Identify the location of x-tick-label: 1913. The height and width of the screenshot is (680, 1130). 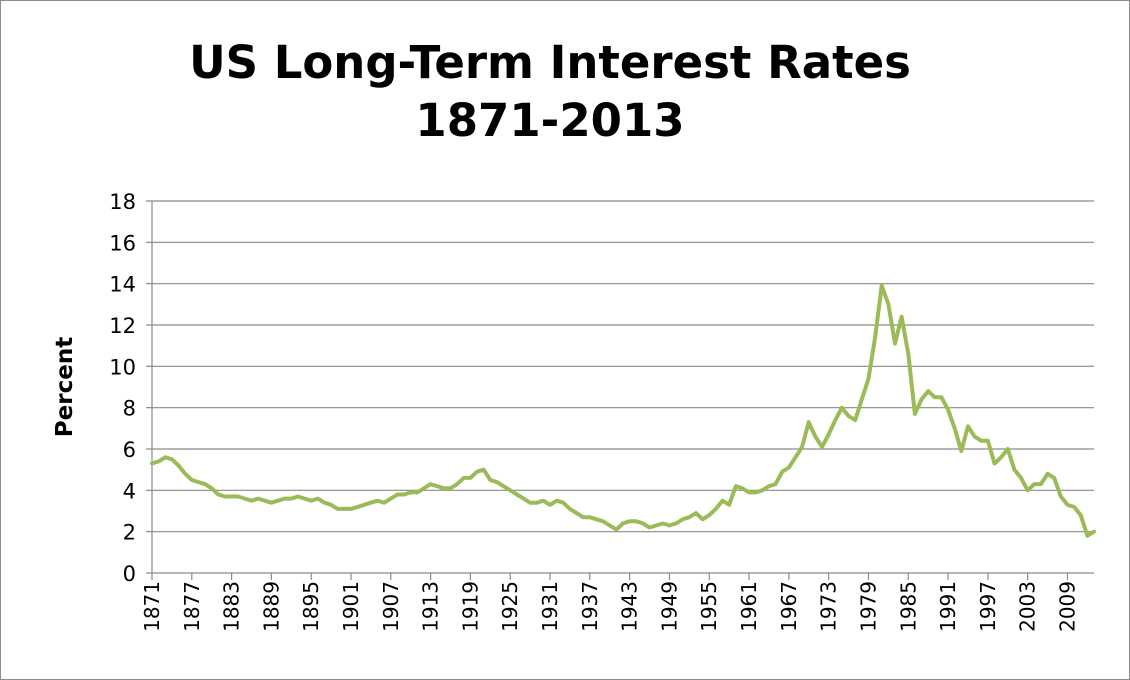
(431, 606).